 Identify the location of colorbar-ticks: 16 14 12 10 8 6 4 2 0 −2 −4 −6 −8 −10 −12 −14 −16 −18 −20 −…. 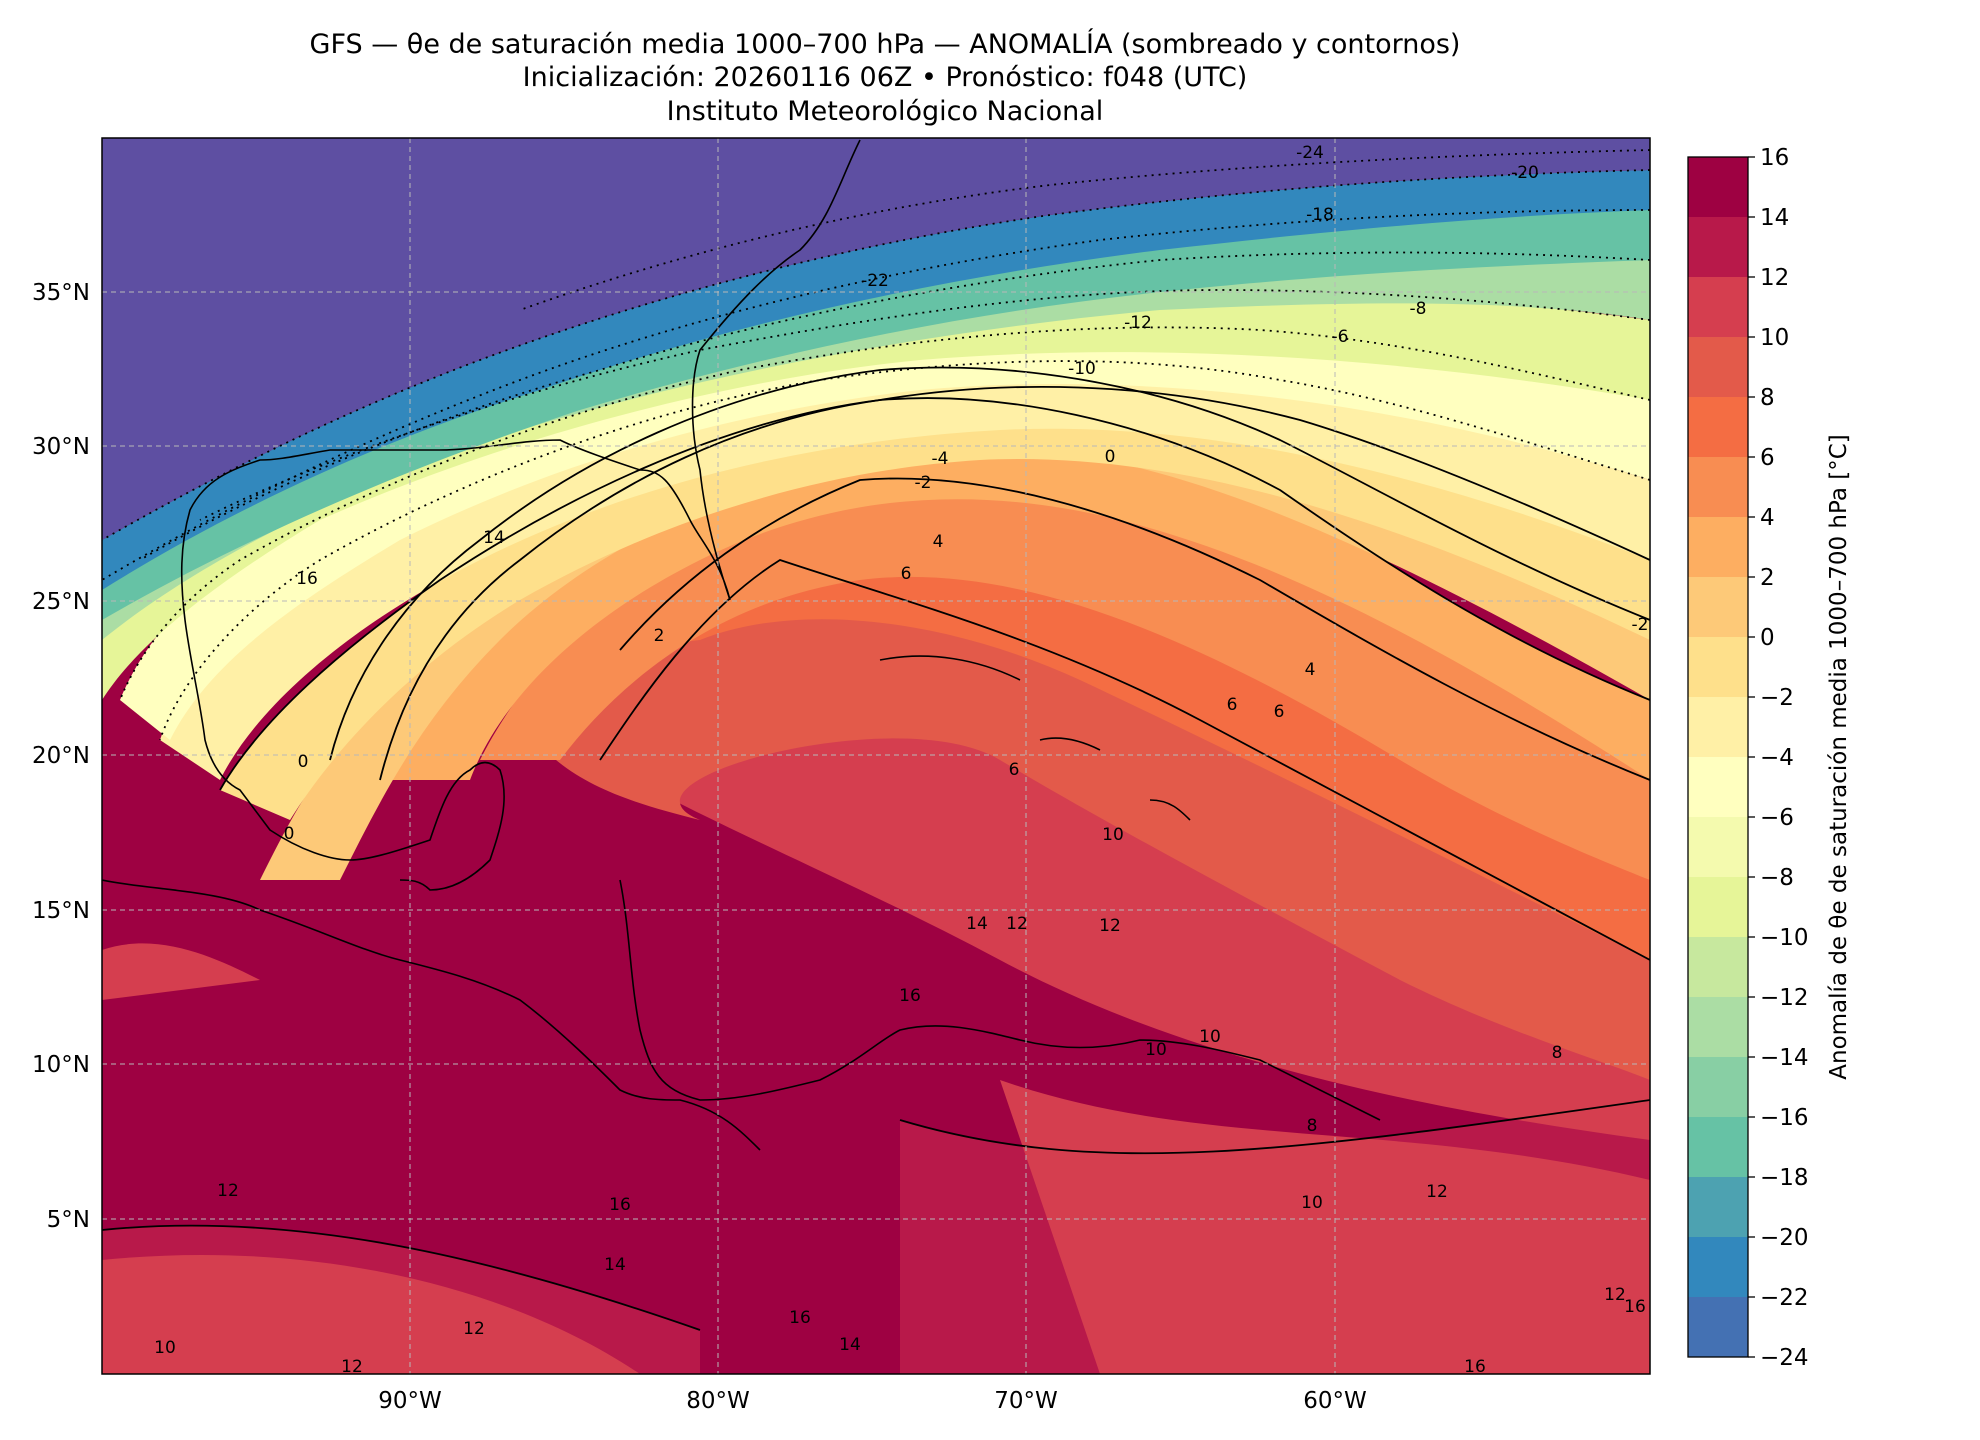
(1778, 758).